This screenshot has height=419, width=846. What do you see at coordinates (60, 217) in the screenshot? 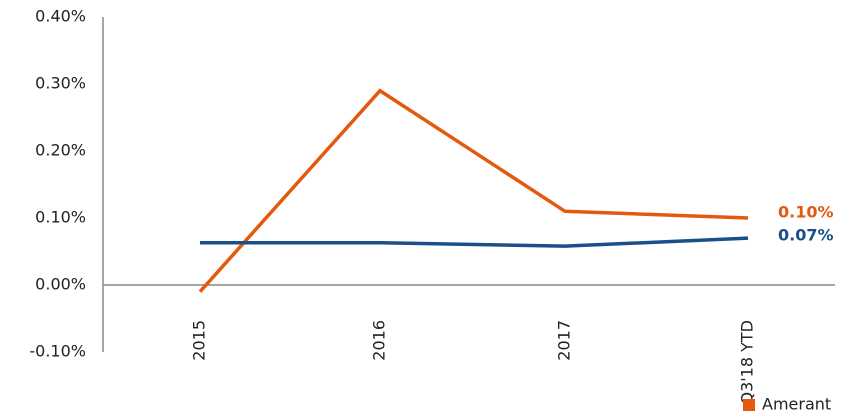
I see `y-tick-label: 0.10%` at bounding box center [60, 217].